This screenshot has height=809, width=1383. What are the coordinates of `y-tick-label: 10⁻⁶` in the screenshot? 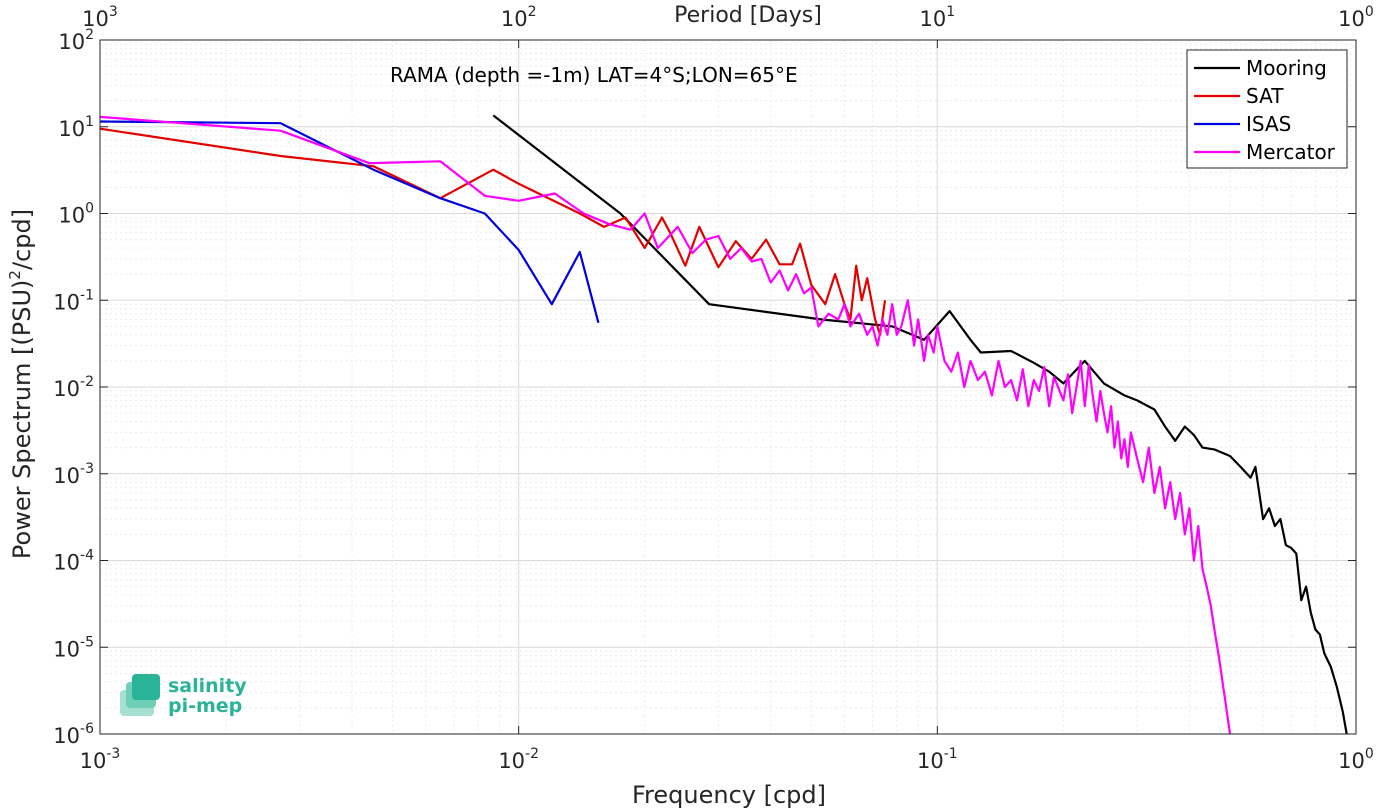 It's located at (73, 734).